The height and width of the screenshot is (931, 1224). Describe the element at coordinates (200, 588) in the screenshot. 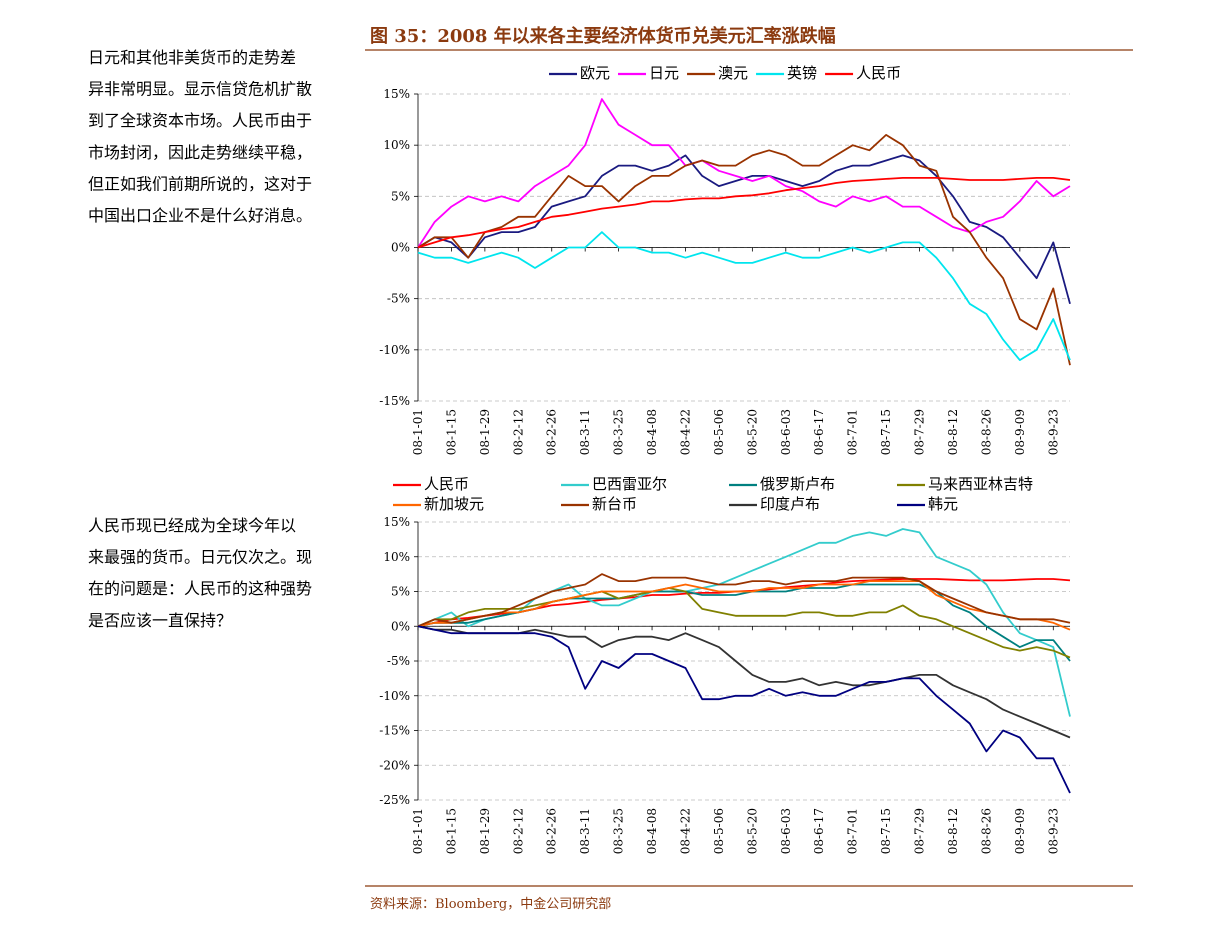

I see `note-line: 在的问题是：人民币的这种强势` at that location.